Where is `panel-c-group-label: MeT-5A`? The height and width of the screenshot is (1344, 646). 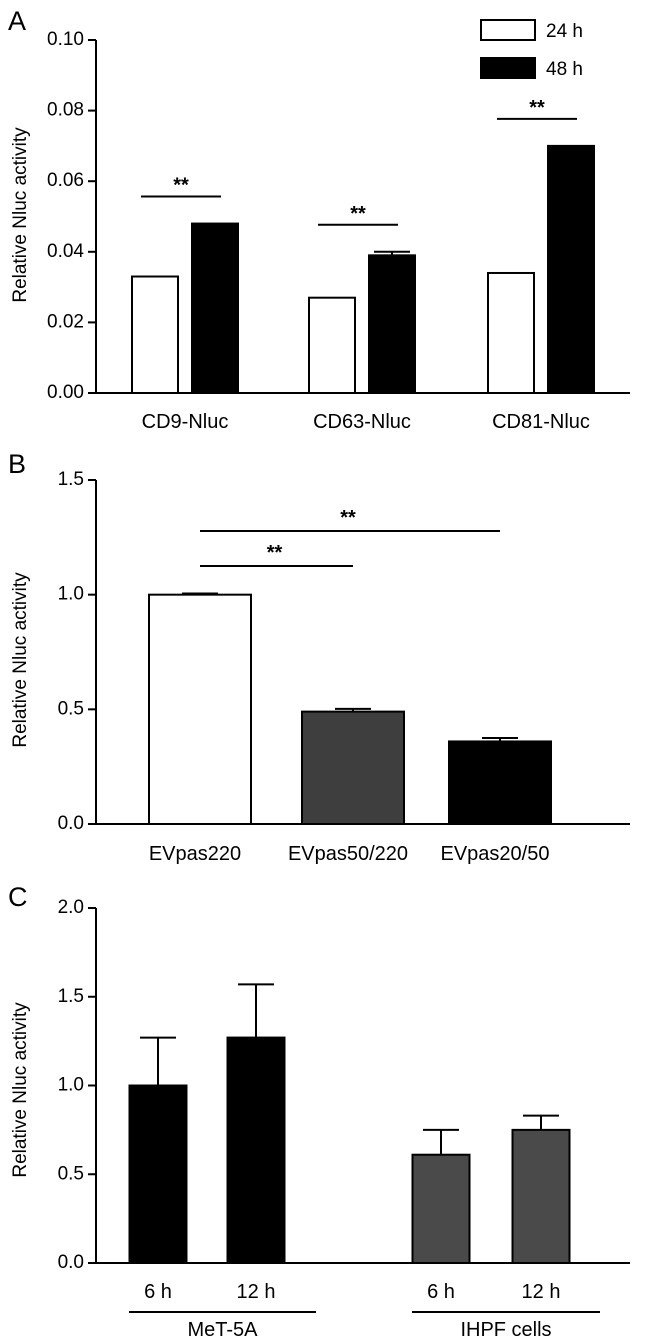 panel-c-group-label: MeT-5A is located at coordinates (222, 1330).